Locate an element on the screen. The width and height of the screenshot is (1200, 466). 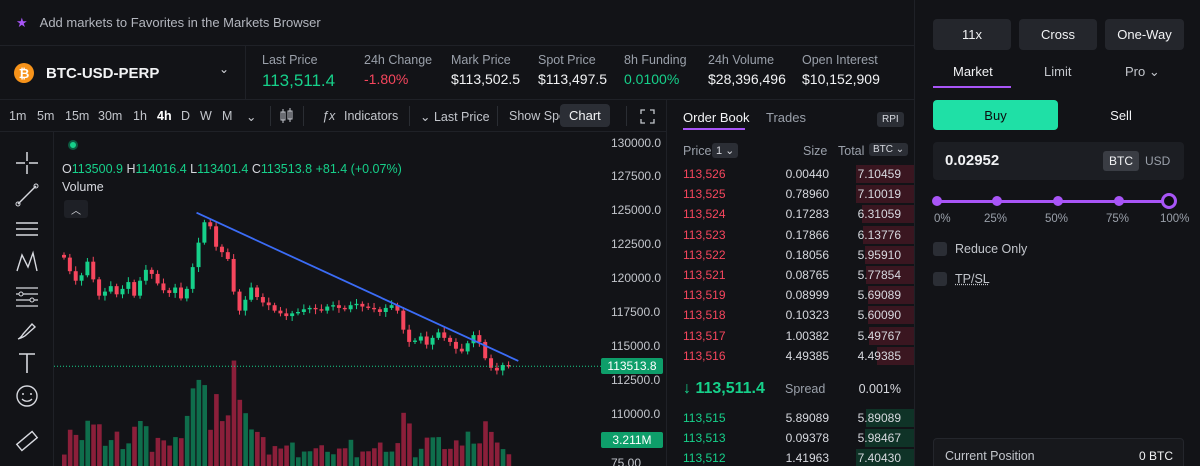
stat-value: $113,502.5 is located at coordinates (486, 79).